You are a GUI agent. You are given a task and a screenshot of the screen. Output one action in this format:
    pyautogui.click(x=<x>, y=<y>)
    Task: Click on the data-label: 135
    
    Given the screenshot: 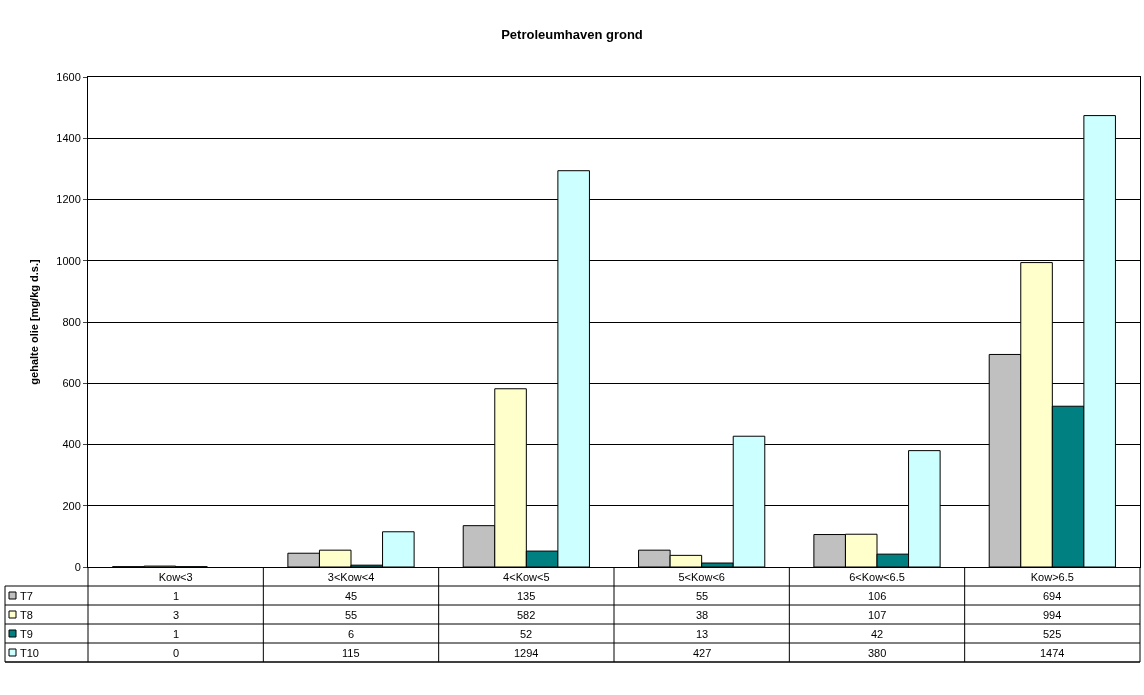 What is the action you would take?
    pyautogui.click(x=526, y=596)
    